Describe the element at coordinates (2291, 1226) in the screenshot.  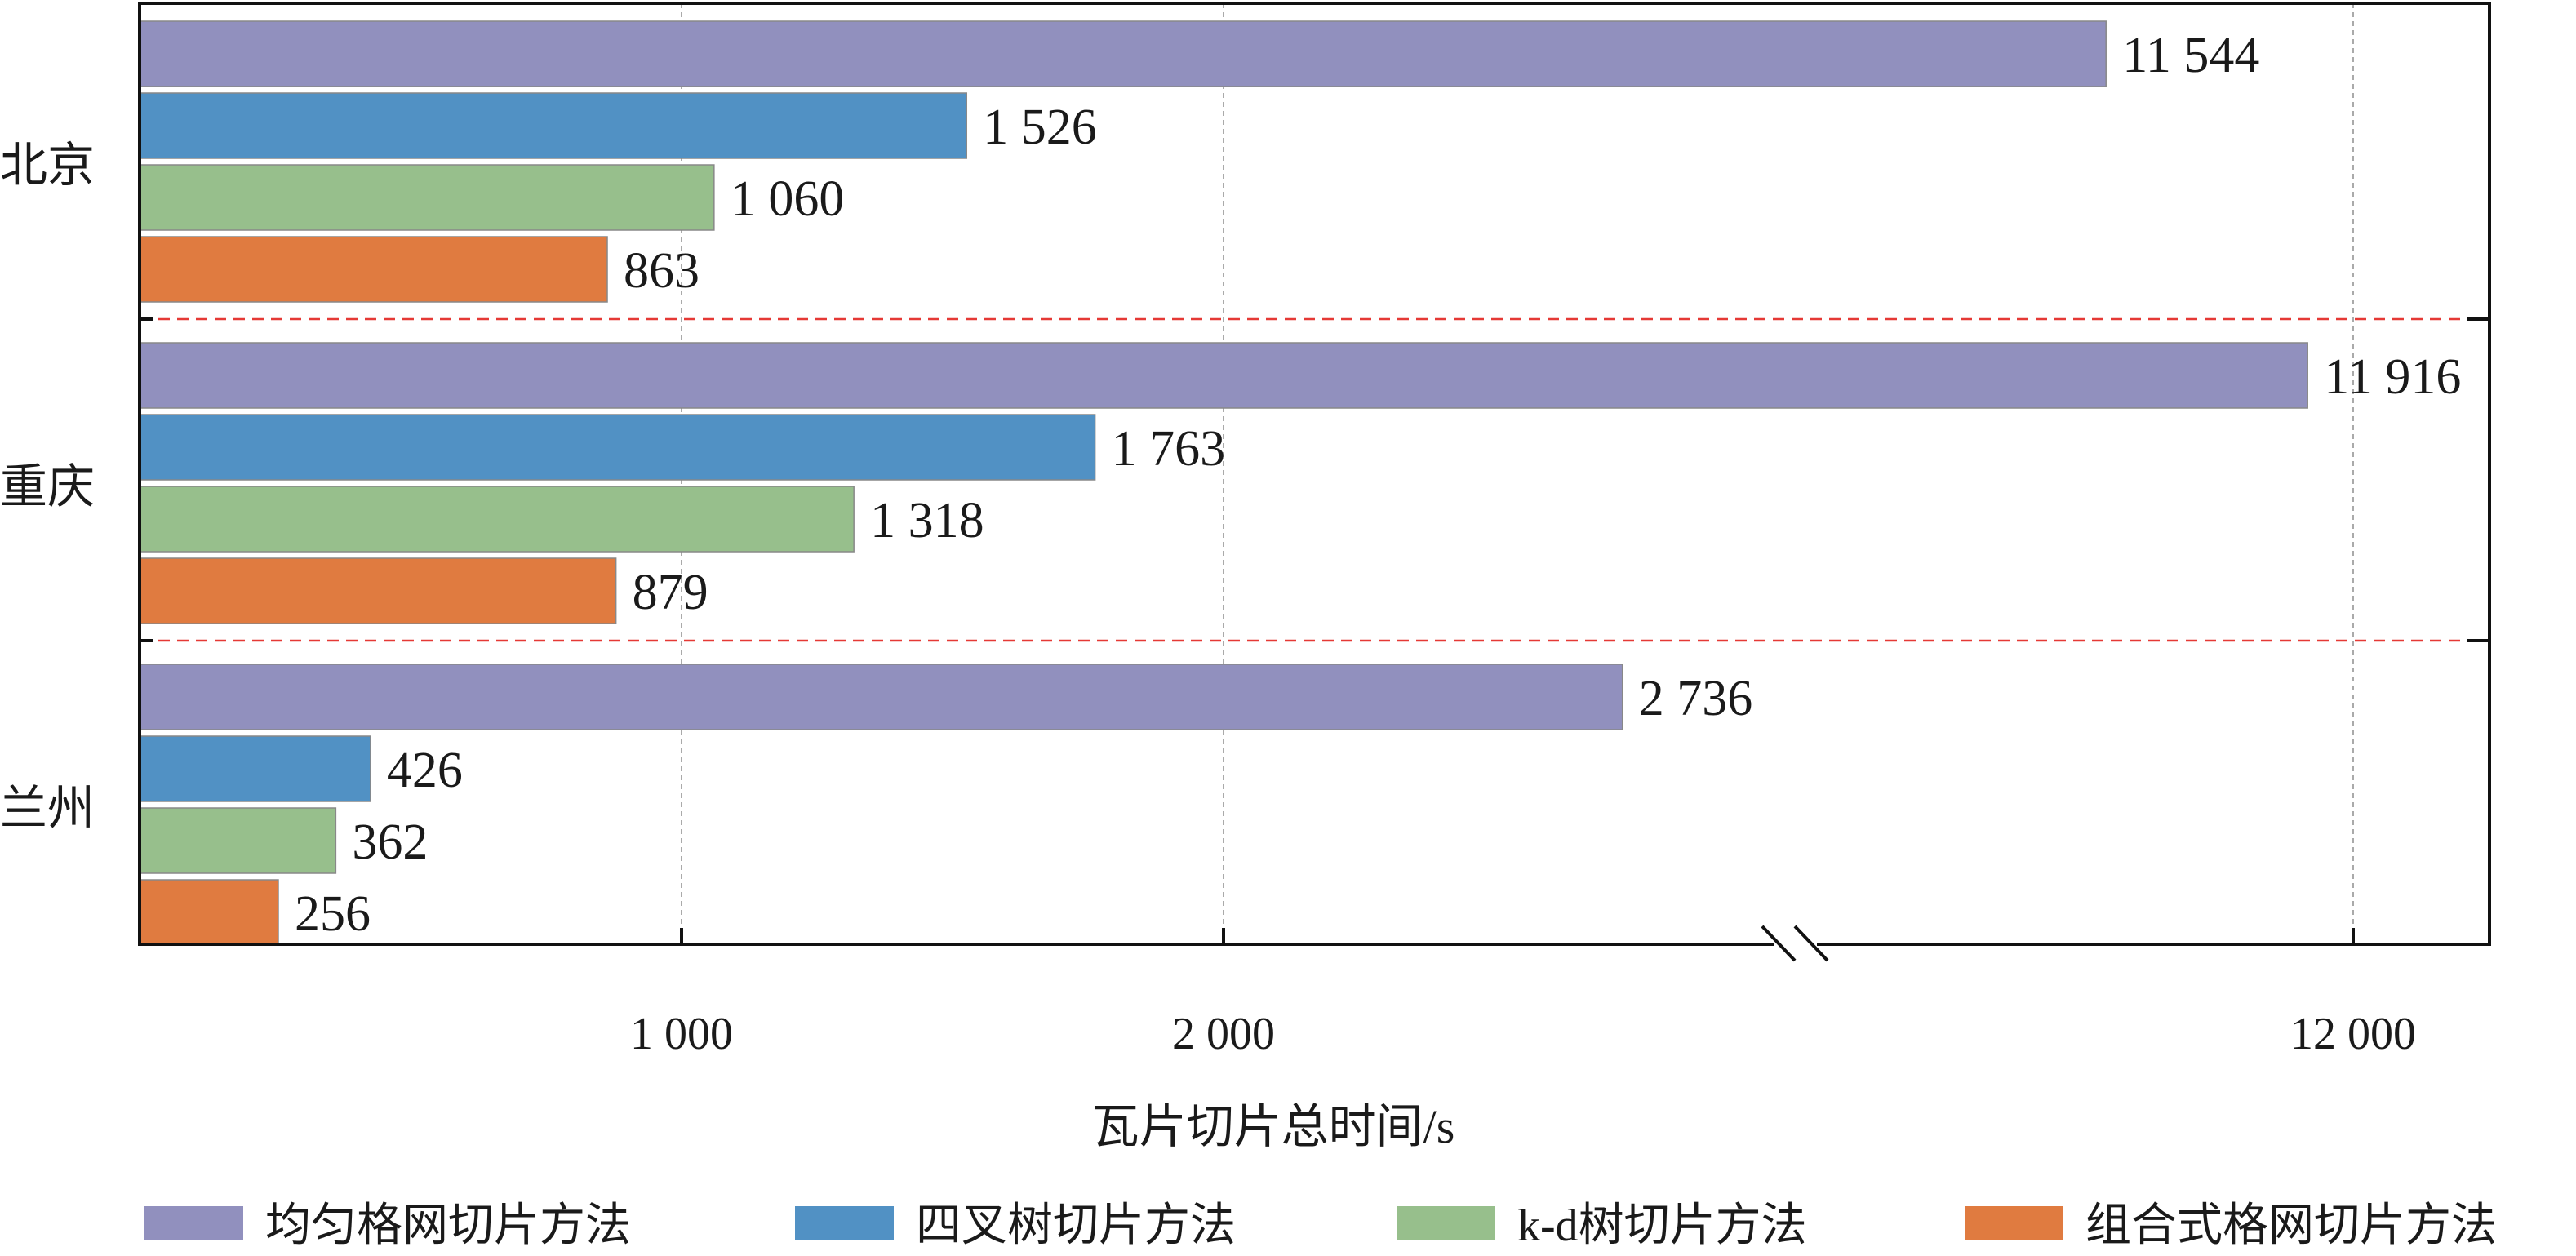
I see `legend-label: 组合式格网切片方法` at that location.